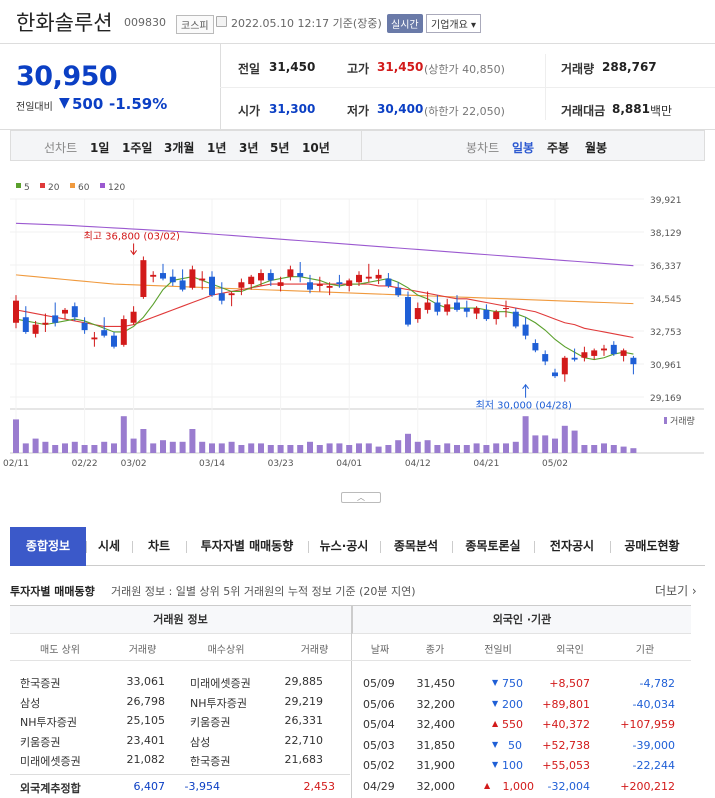 The width and height of the screenshot is (715, 798). I want to click on row-change: 200, so click(512, 704).